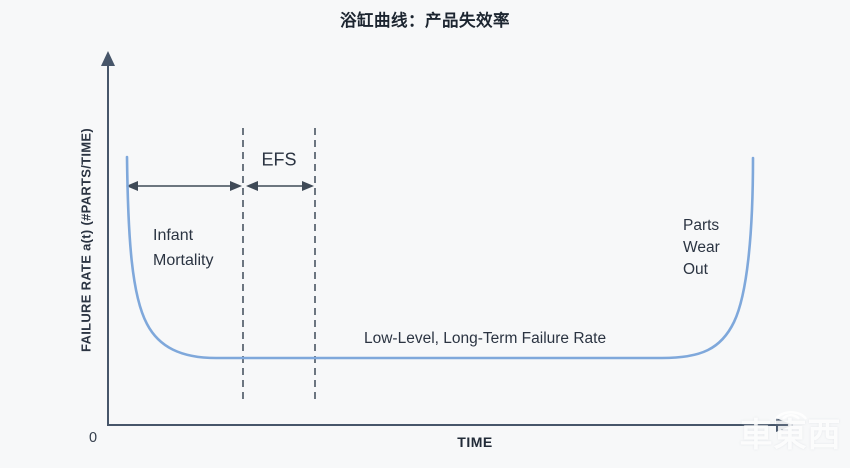 This screenshot has height=468, width=850. I want to click on parts-wear-out-line1: Parts, so click(701, 225).